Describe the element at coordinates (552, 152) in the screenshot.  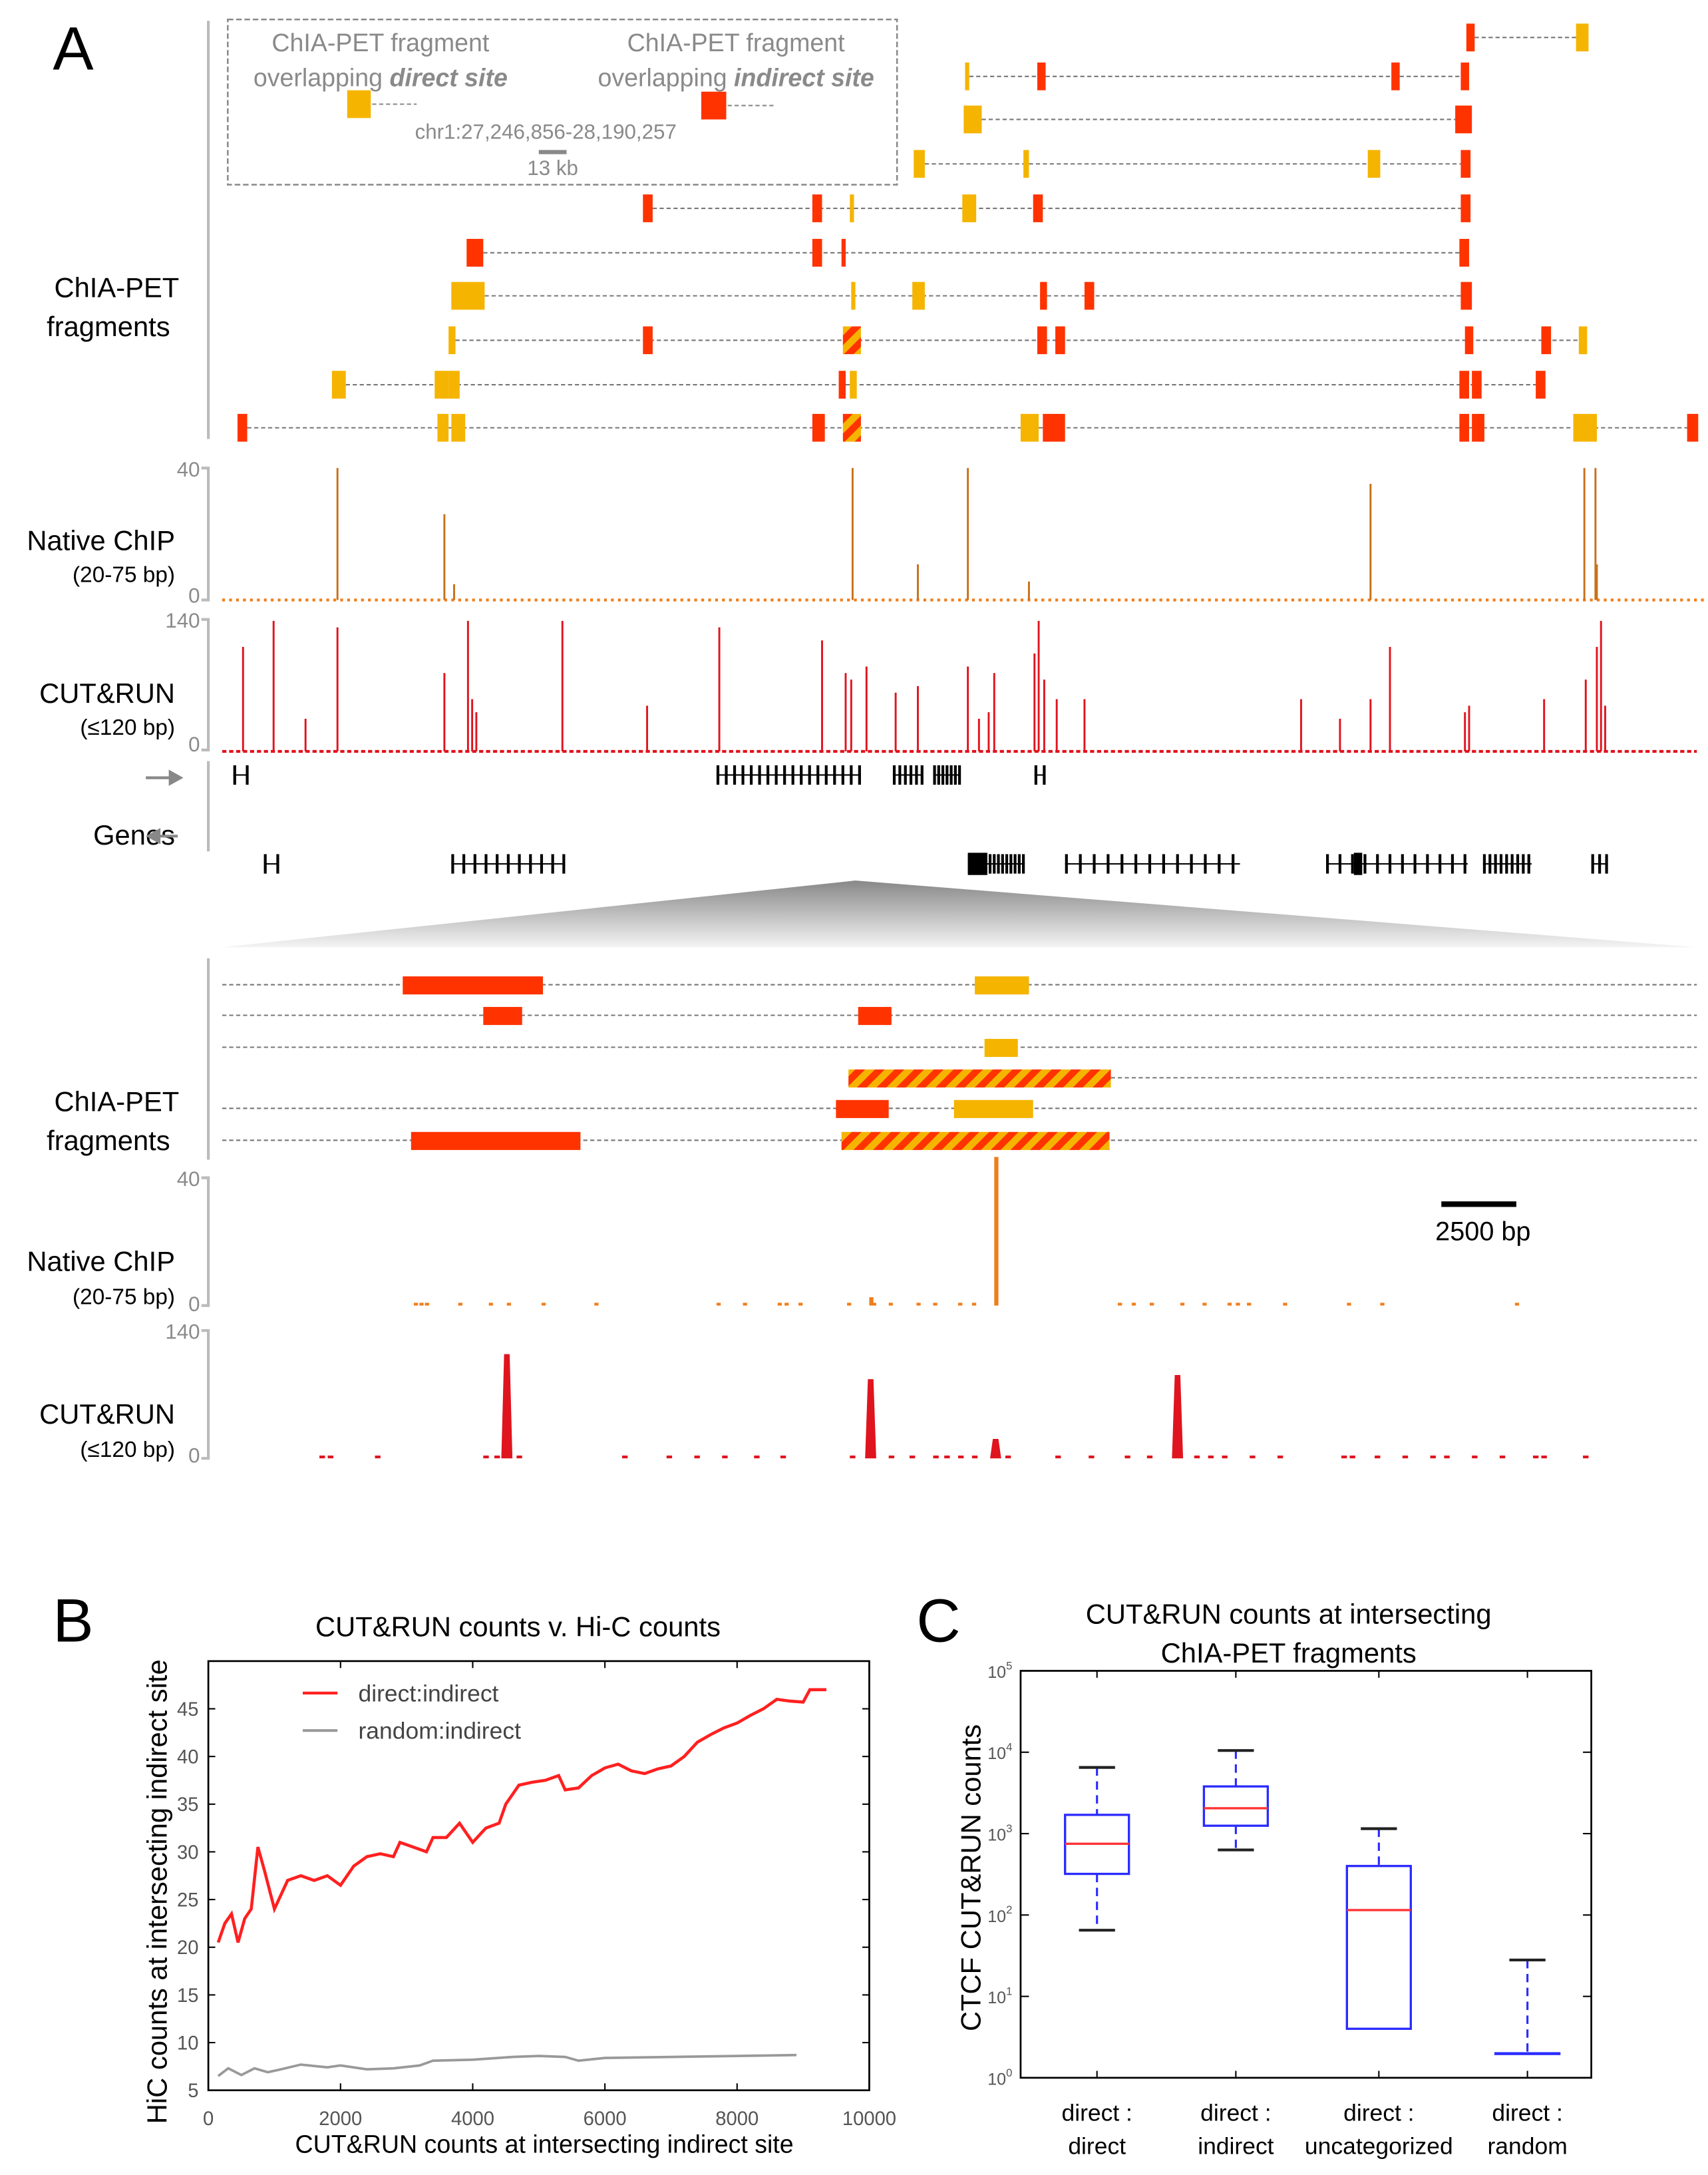
I see `scale-bar` at that location.